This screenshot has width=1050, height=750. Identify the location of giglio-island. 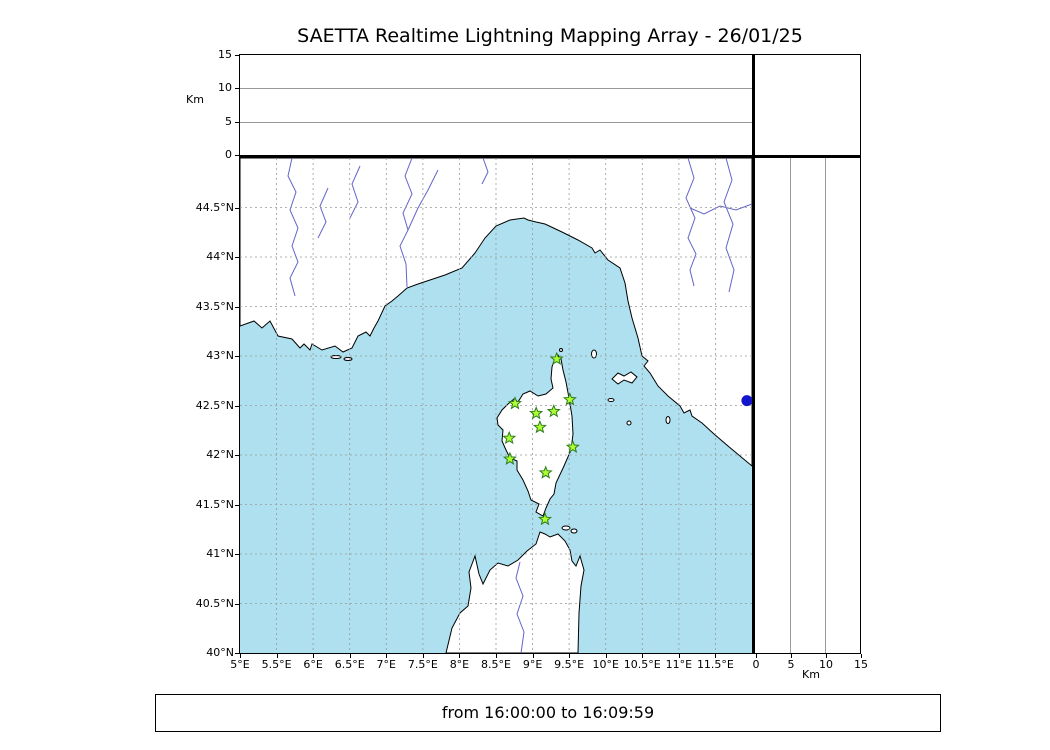
(668, 420).